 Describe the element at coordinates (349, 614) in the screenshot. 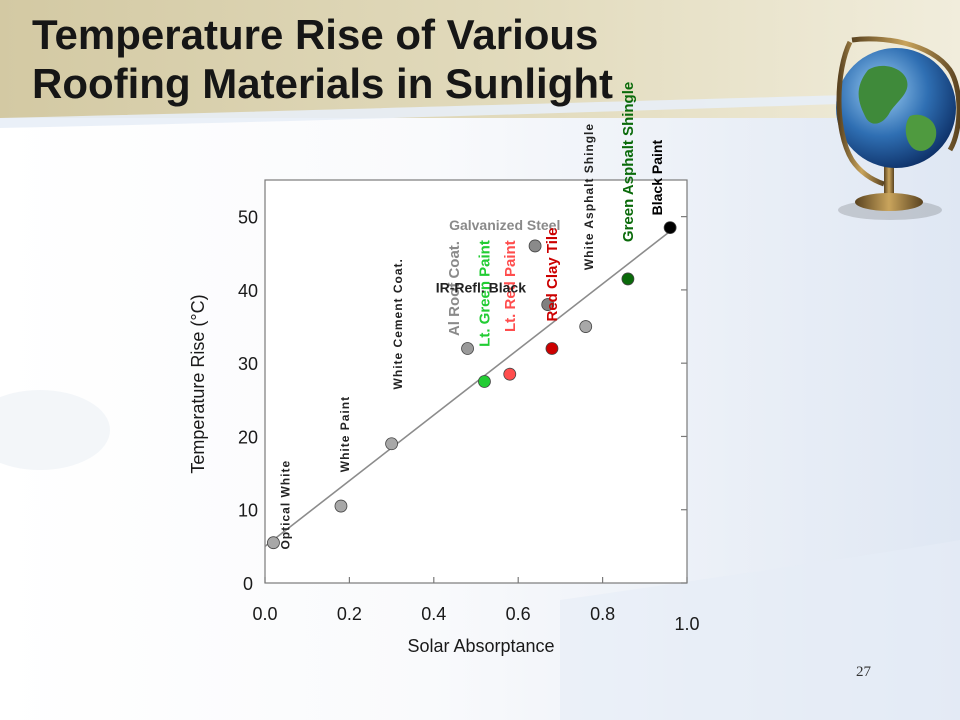

I see `x-tick-label: 0.2` at that location.